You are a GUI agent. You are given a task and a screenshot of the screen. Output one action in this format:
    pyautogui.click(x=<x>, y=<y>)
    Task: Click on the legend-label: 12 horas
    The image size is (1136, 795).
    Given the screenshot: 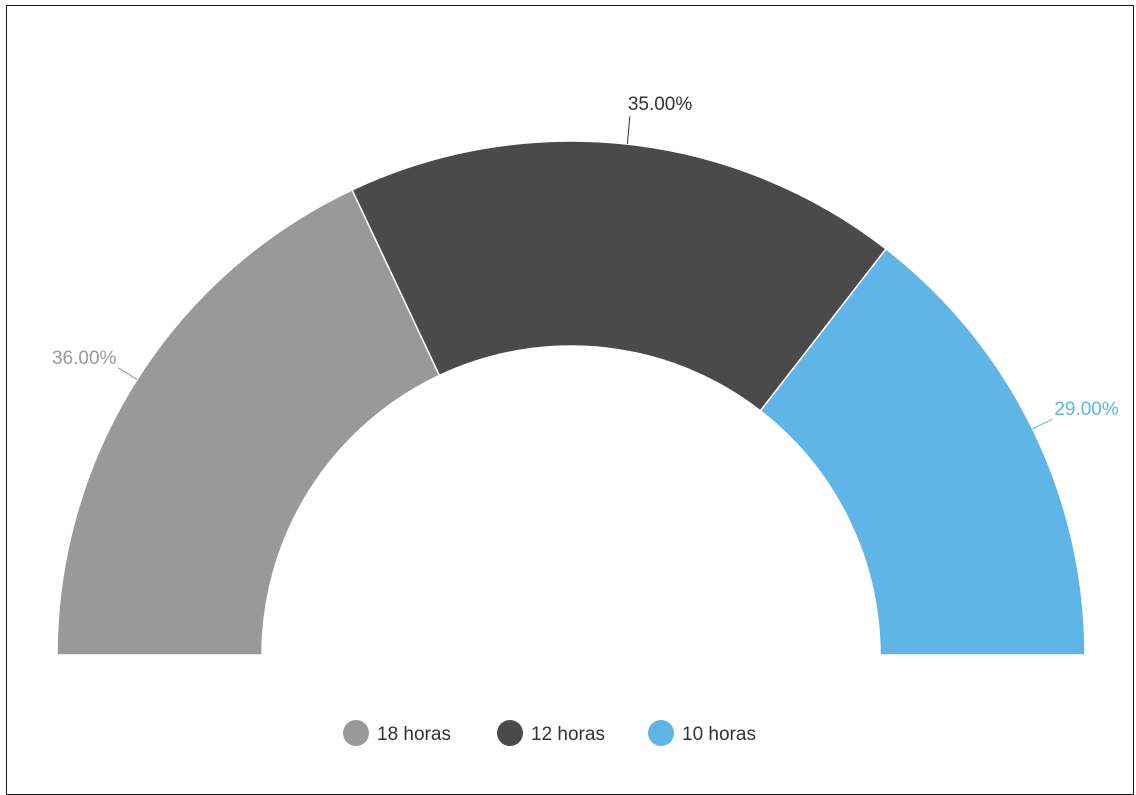 What is the action you would take?
    pyautogui.click(x=568, y=734)
    